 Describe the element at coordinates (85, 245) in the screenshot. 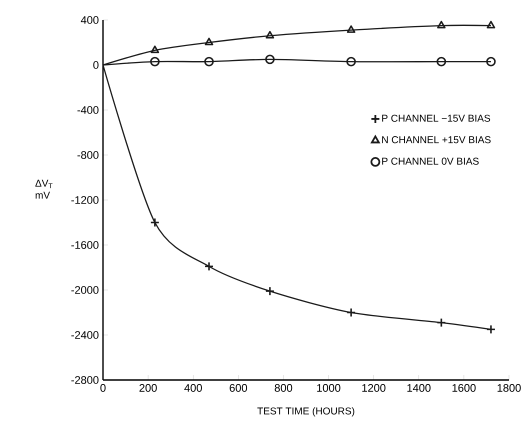

I see `y-tick-label: -1600` at that location.